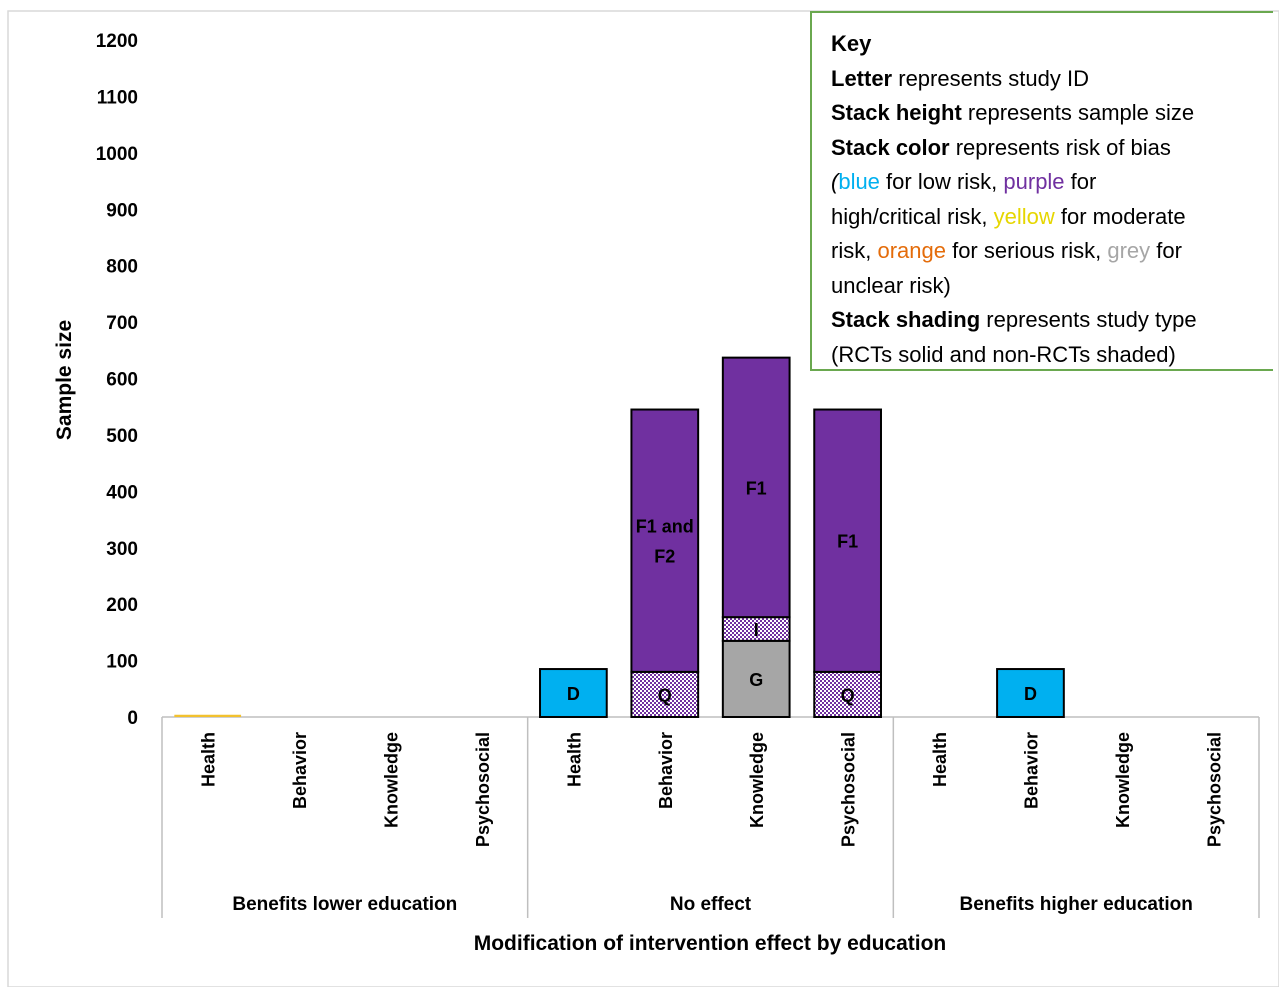 The height and width of the screenshot is (987, 1279). What do you see at coordinates (990, 78) in the screenshot?
I see `key-line1-text: represents study ID` at bounding box center [990, 78].